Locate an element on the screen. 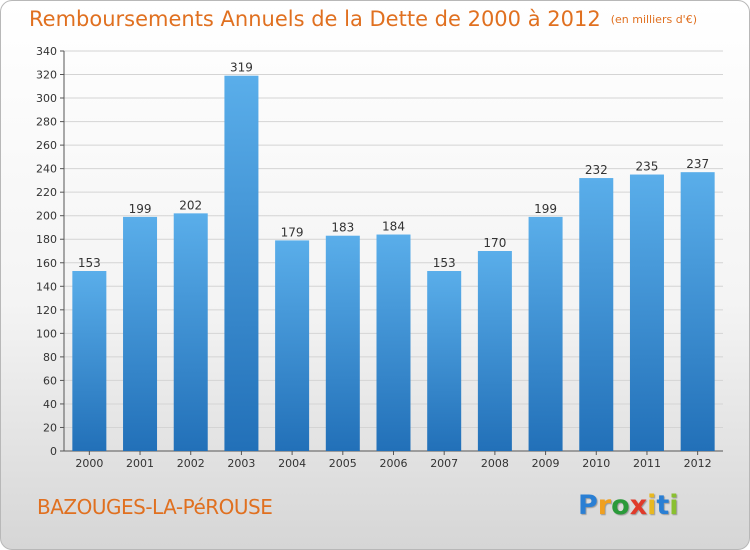 This screenshot has width=750, height=550. y-tick-label: 140 is located at coordinates (46, 286).